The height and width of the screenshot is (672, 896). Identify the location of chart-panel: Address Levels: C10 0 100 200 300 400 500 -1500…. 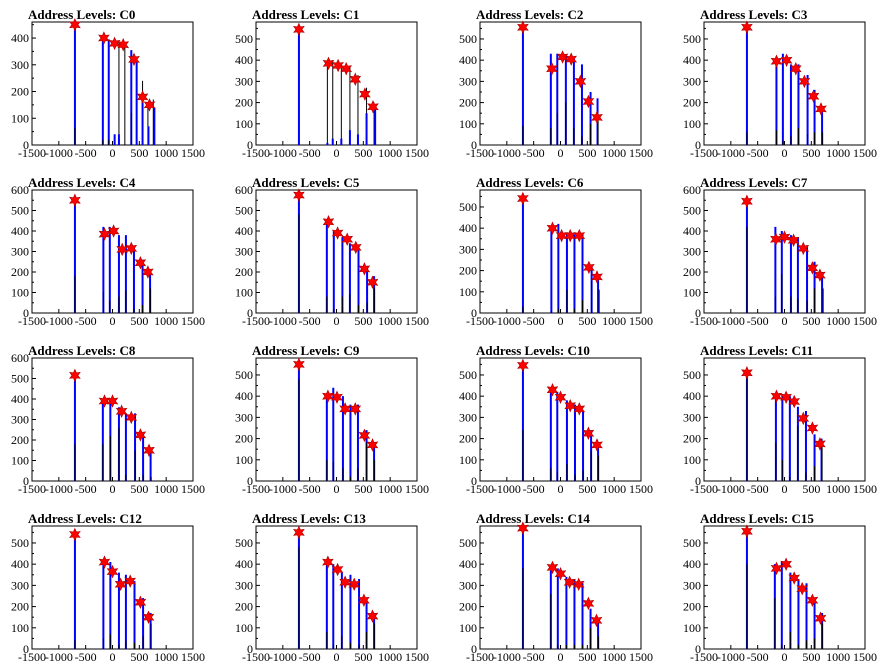
(560, 420).